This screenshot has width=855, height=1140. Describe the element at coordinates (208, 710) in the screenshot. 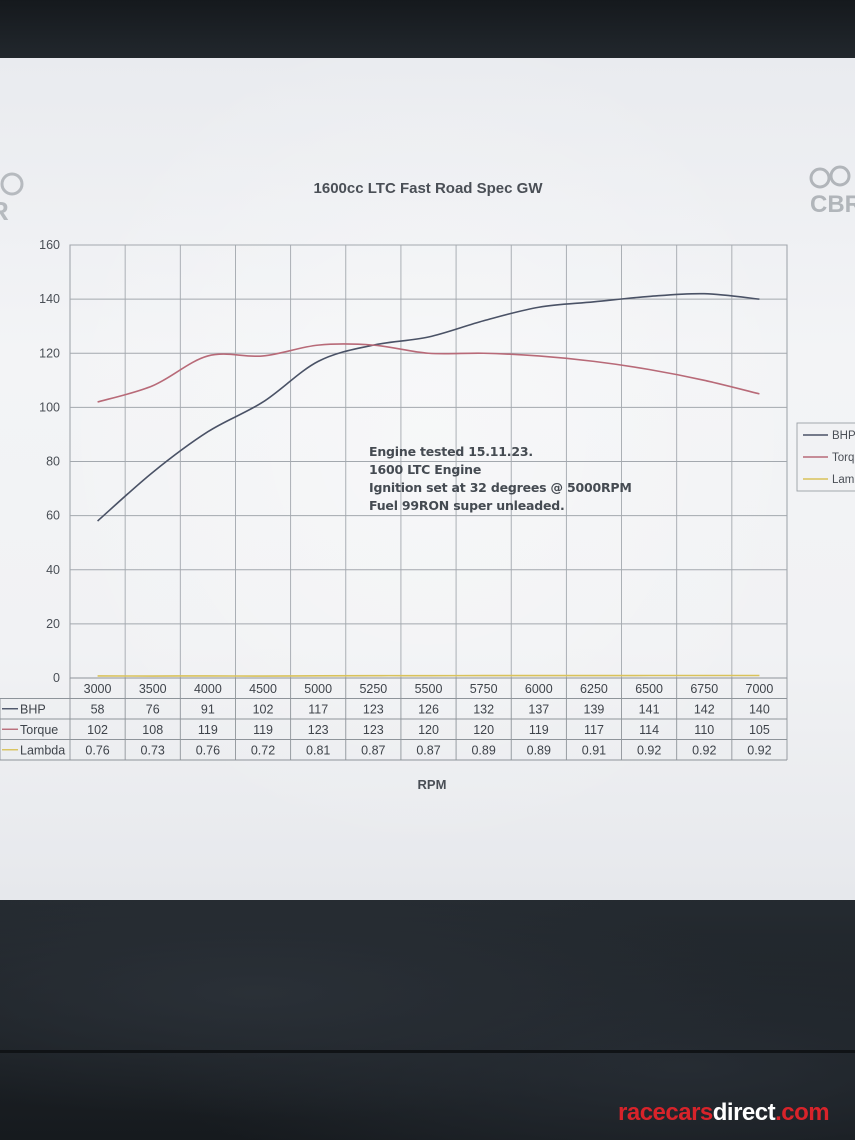

I see `data-label: 91` at that location.